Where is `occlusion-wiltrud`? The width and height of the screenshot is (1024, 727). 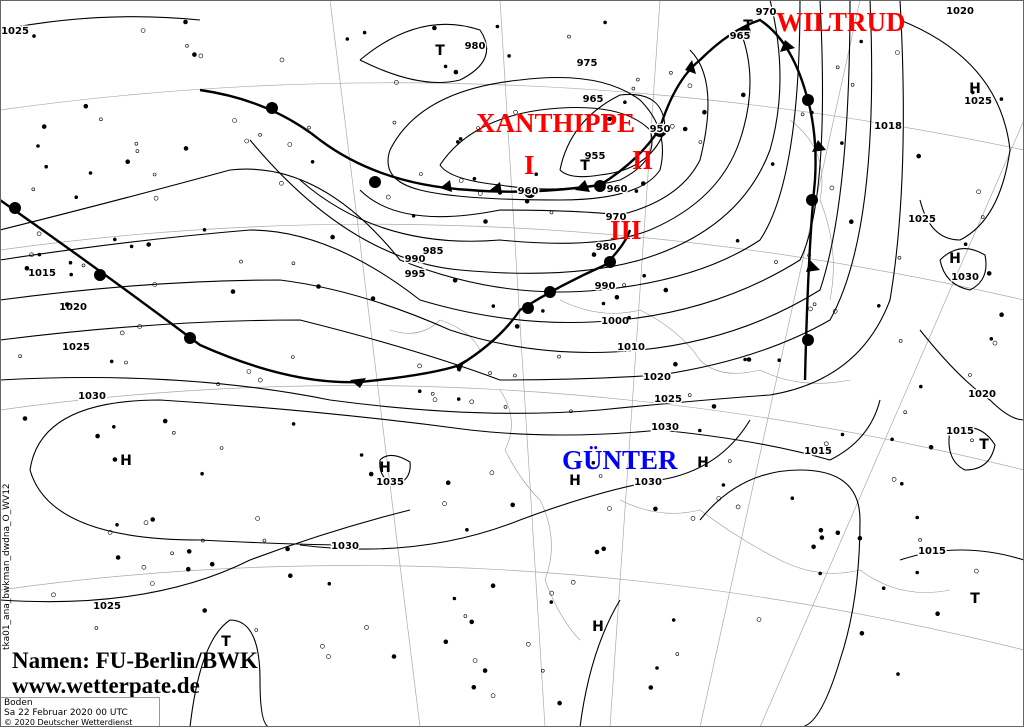
occlusion-wiltrud is located at coordinates (737, 199).